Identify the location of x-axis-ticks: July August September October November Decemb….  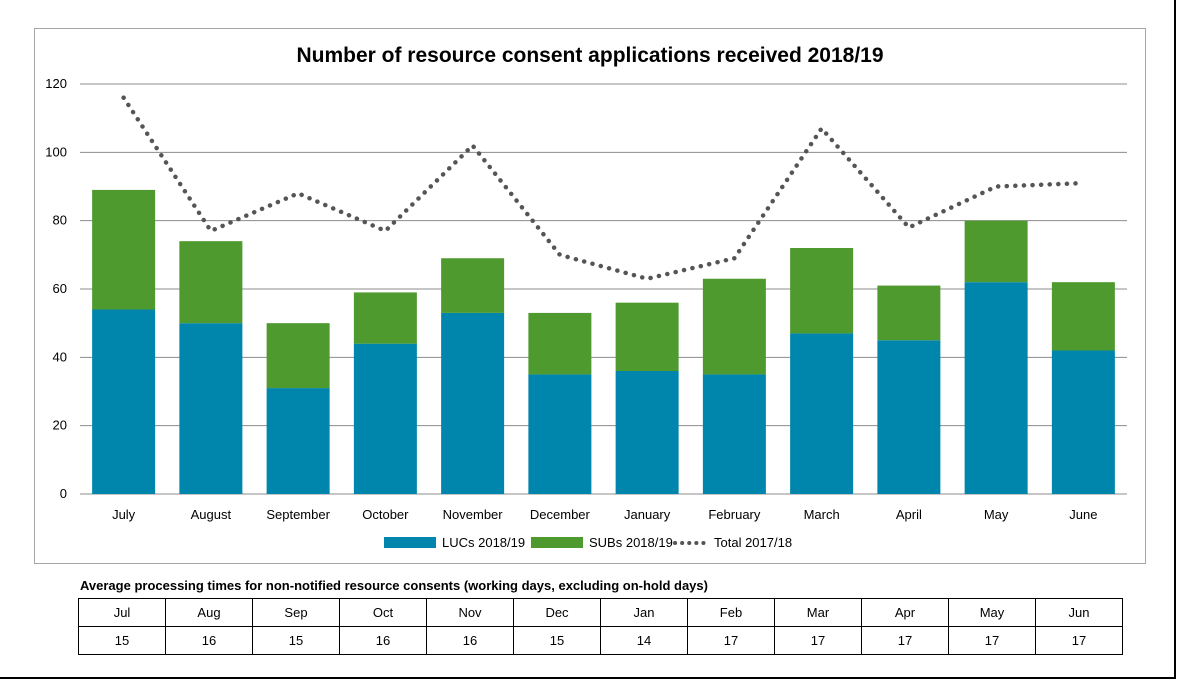
(604, 514).